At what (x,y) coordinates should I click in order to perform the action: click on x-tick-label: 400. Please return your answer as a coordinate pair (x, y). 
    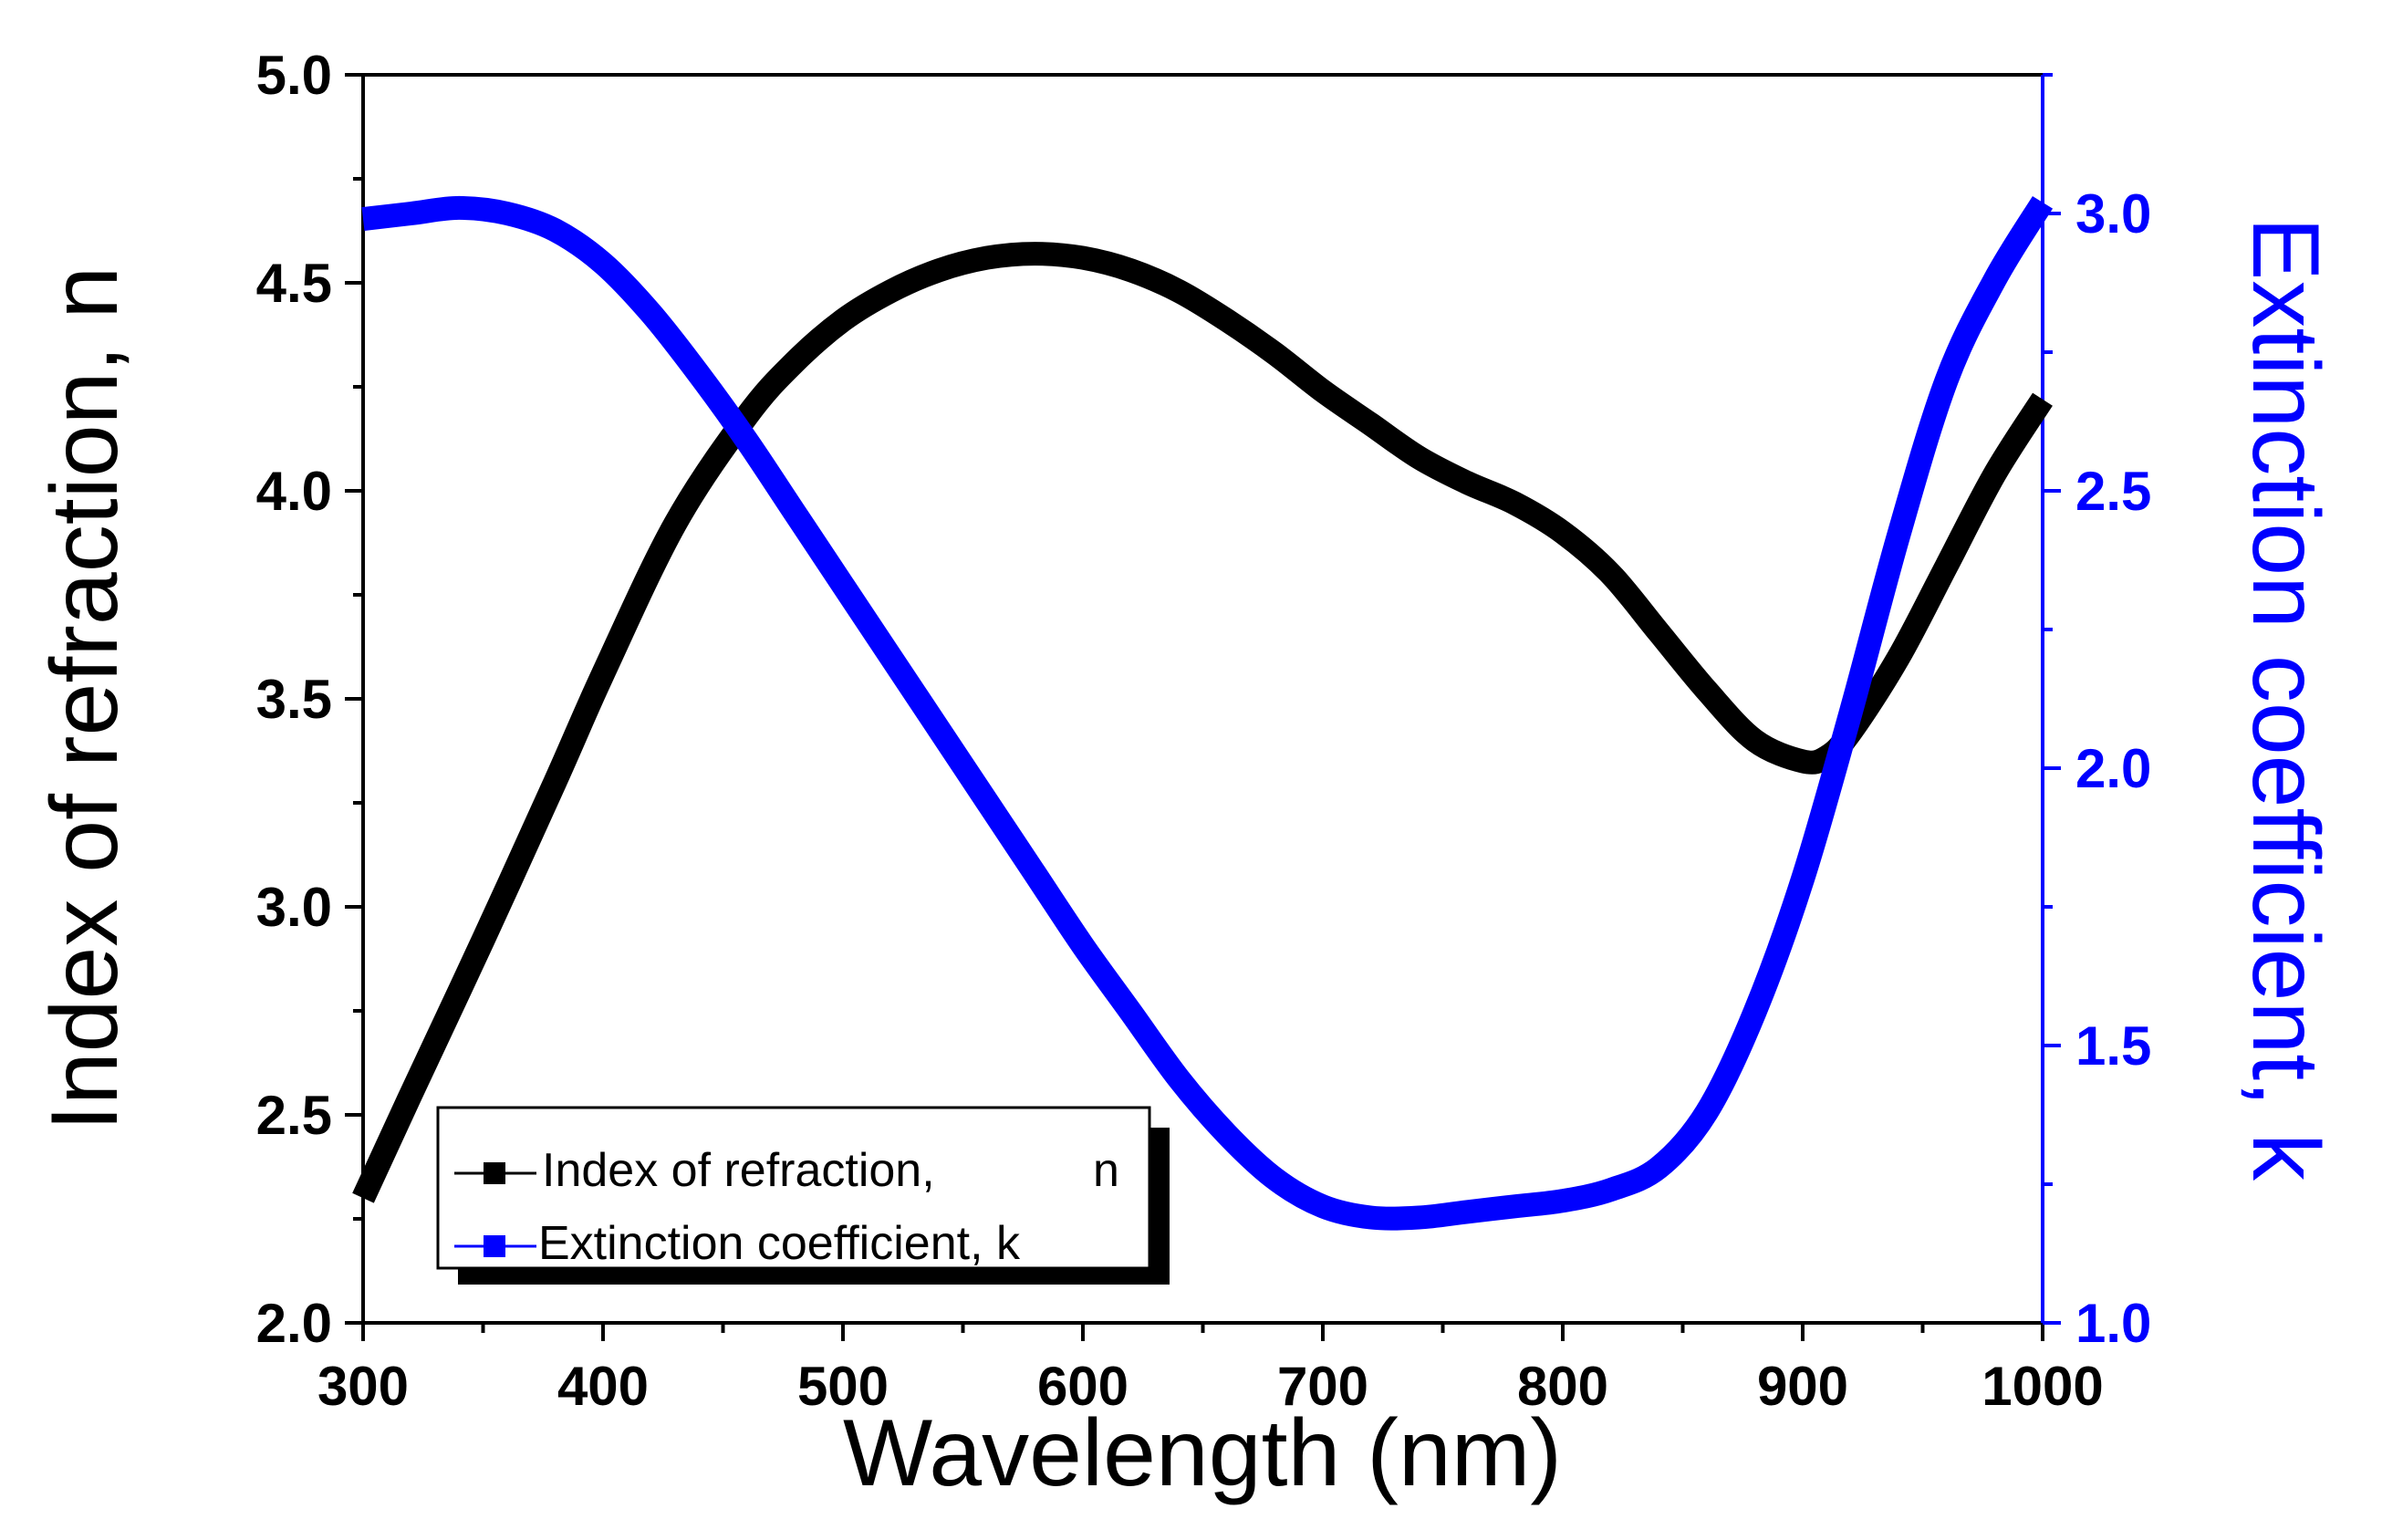
    Looking at the image, I should click on (603, 1386).